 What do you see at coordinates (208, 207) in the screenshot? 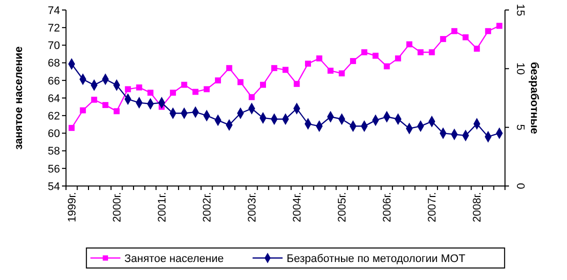
I see `x-tick-label: 2002г.` at bounding box center [208, 207].